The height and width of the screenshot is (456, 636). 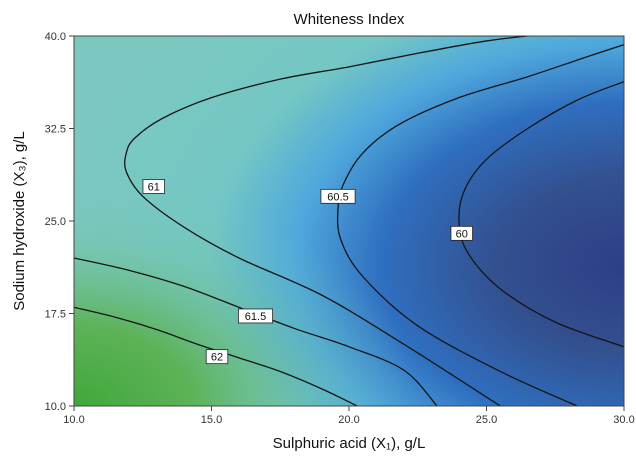 I want to click on contour-label-62: 62, so click(x=217, y=357).